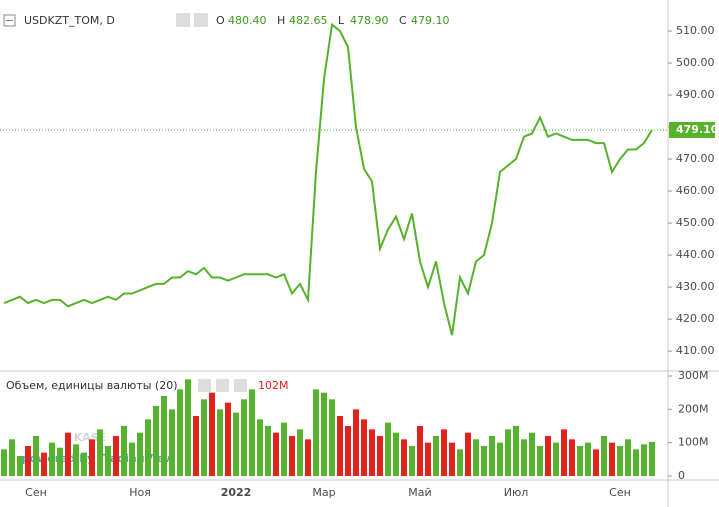 The width and height of the screenshot is (719, 507). What do you see at coordinates (695, 254) in the screenshot?
I see `y-tick-label: 440.00` at bounding box center [695, 254].